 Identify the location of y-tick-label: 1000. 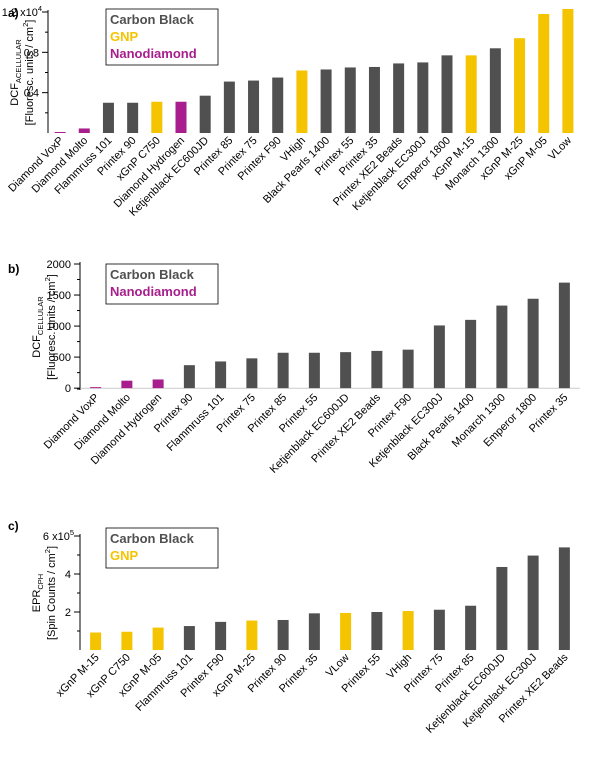
(59, 327).